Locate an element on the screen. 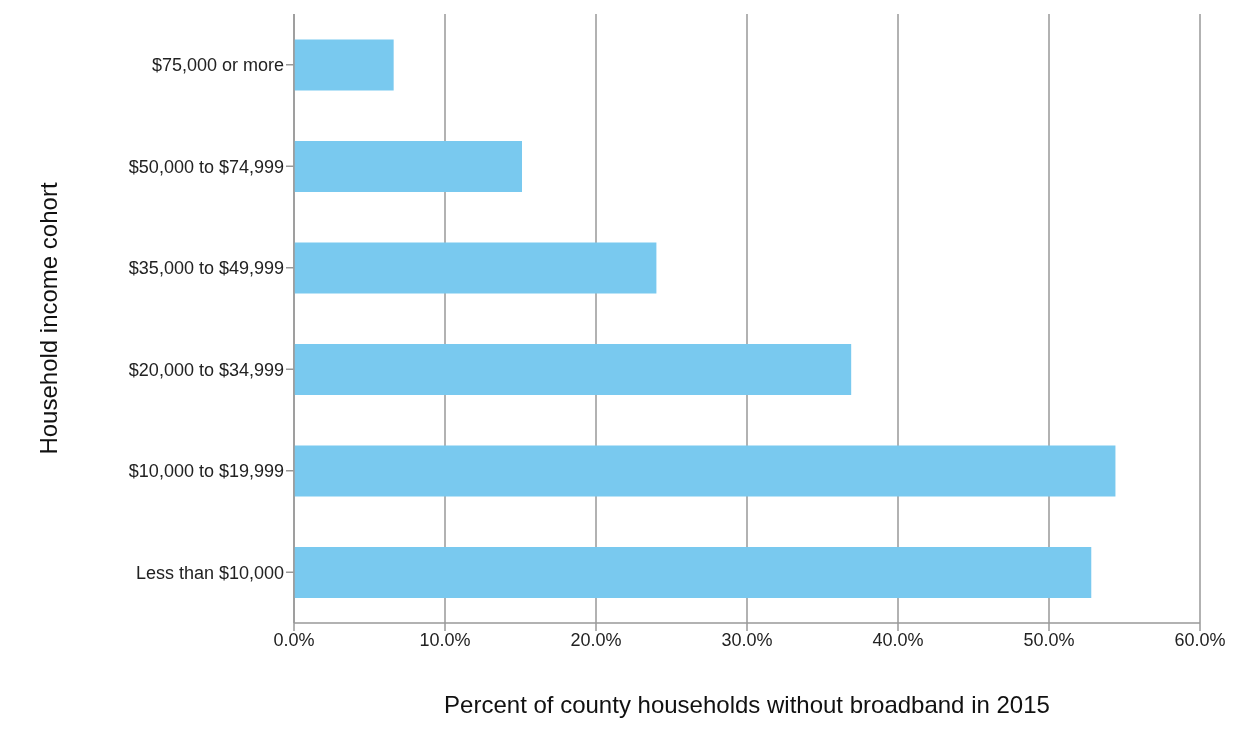  x-tick-label: 30.0% is located at coordinates (747, 639).